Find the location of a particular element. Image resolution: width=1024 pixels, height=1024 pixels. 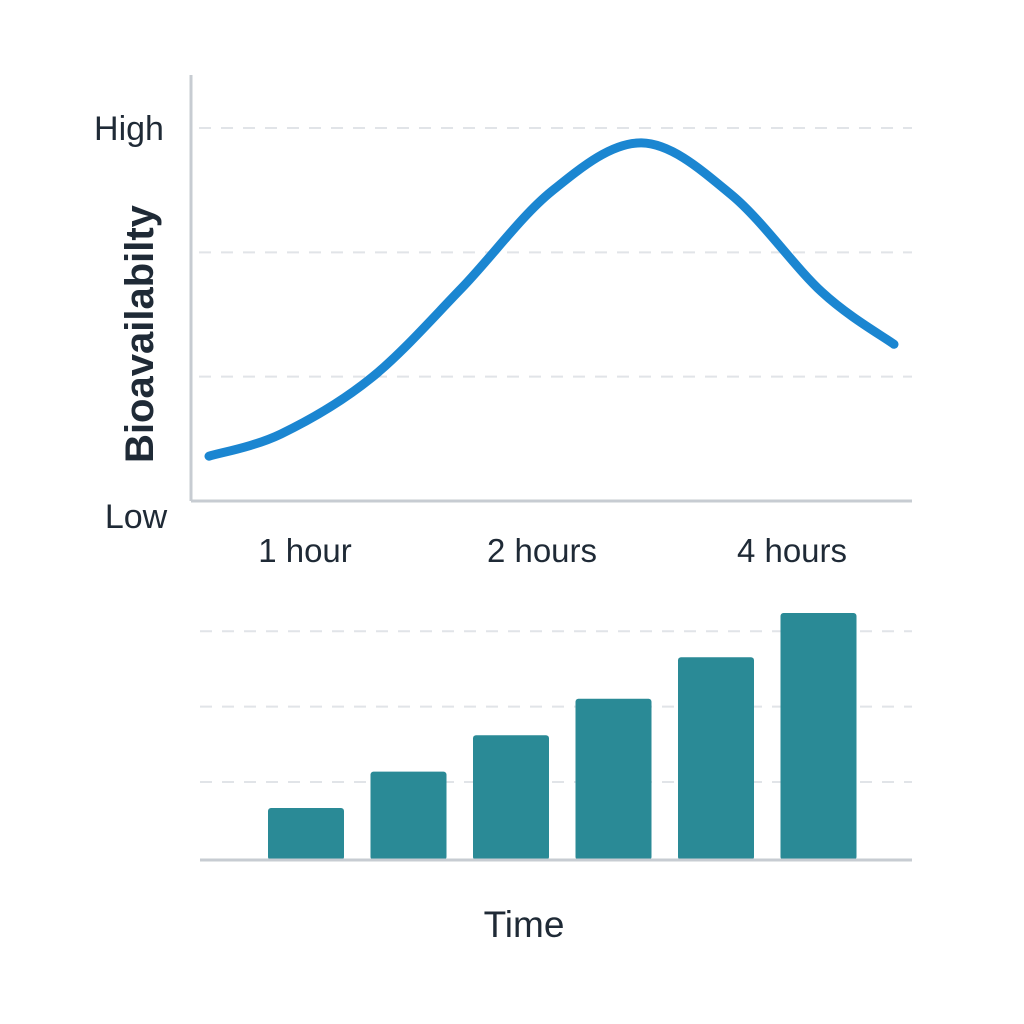

bar-series is located at coordinates (562, 736).